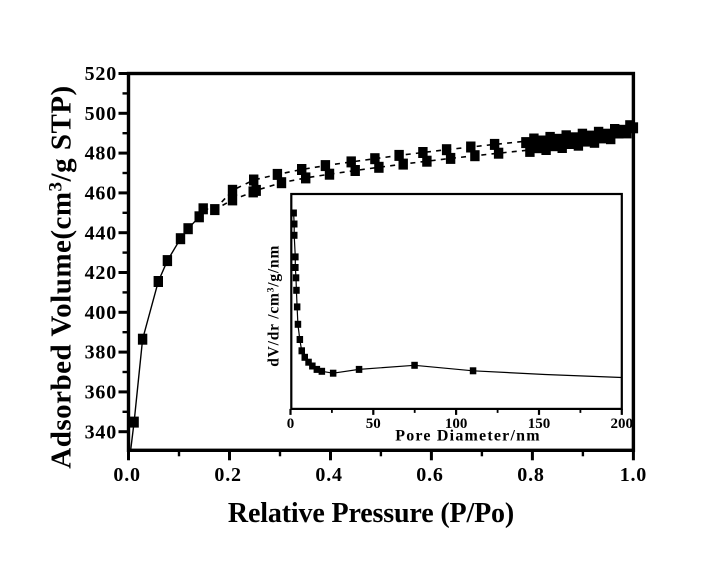 The image size is (706, 569). Describe the element at coordinates (101, 313) in the screenshot. I see `svg-text: 400` at that location.